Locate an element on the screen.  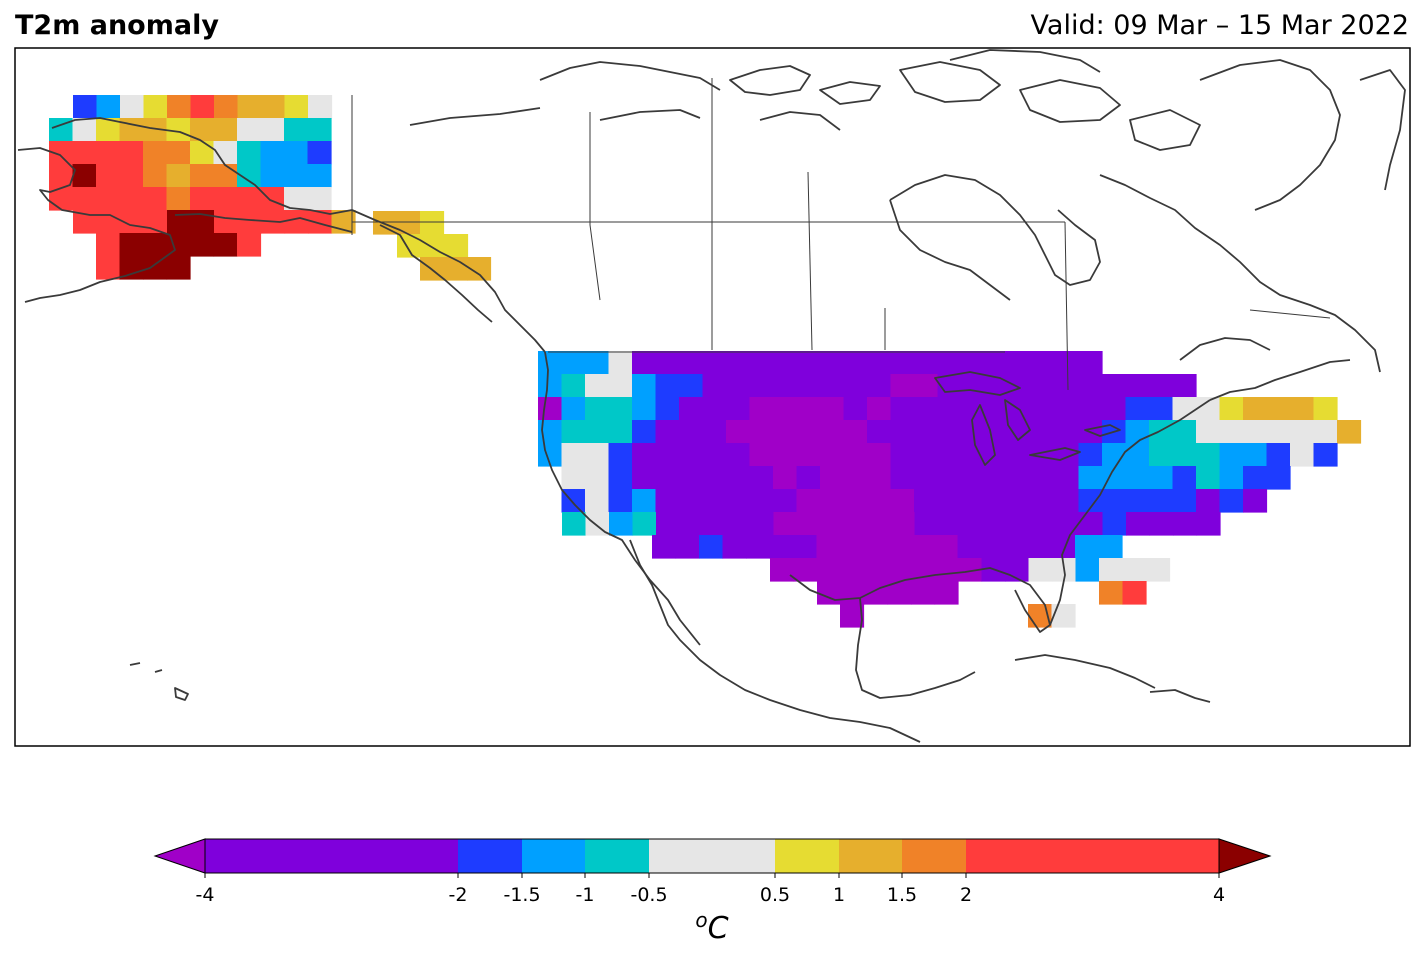
colorbar-tick-label: -1.5 is located at coordinates (522, 895).